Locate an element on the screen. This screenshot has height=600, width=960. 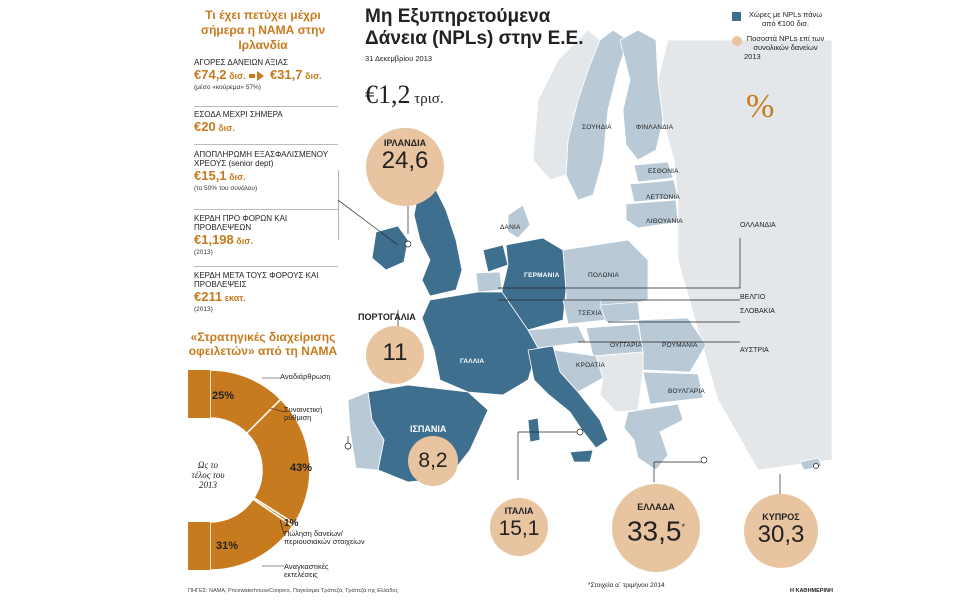
block-value: €15,1 δισ. is located at coordinates (220, 175).